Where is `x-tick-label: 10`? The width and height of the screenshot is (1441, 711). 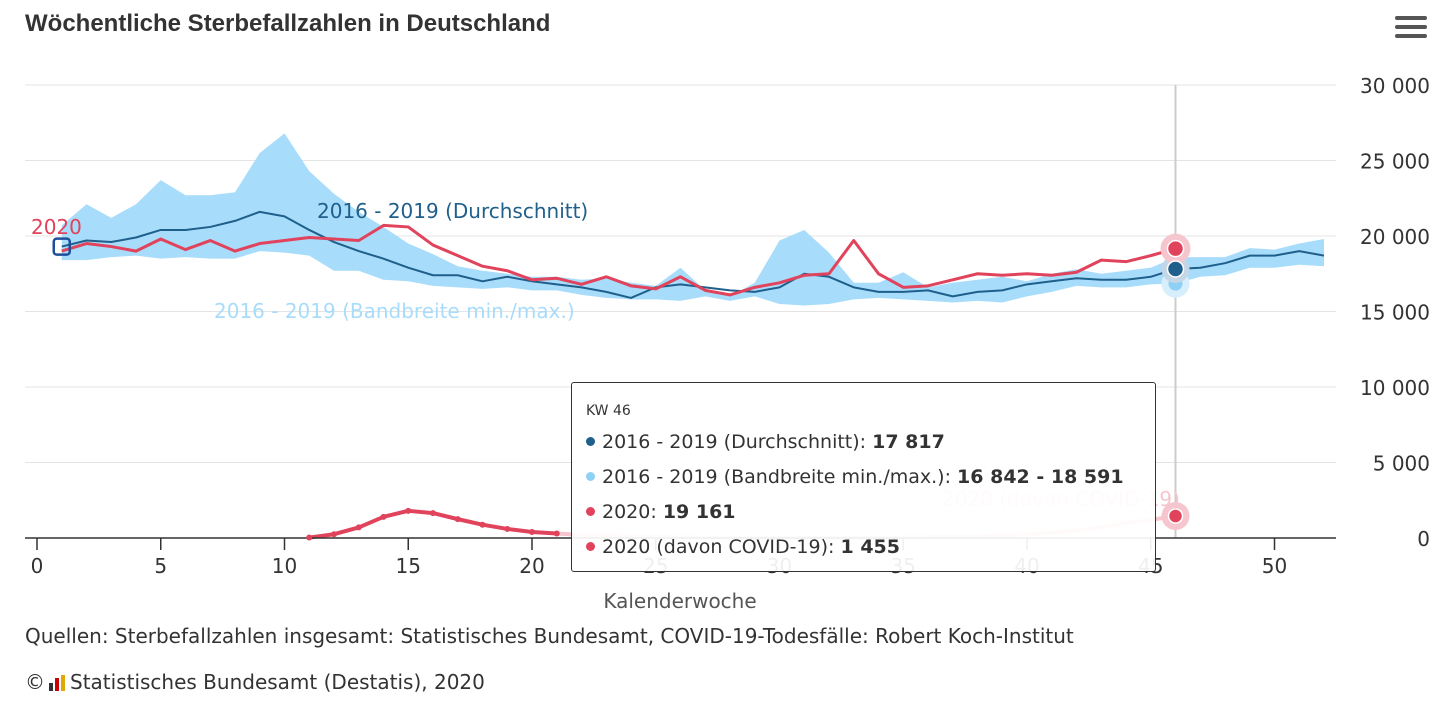
x-tick-label: 10 is located at coordinates (284, 566).